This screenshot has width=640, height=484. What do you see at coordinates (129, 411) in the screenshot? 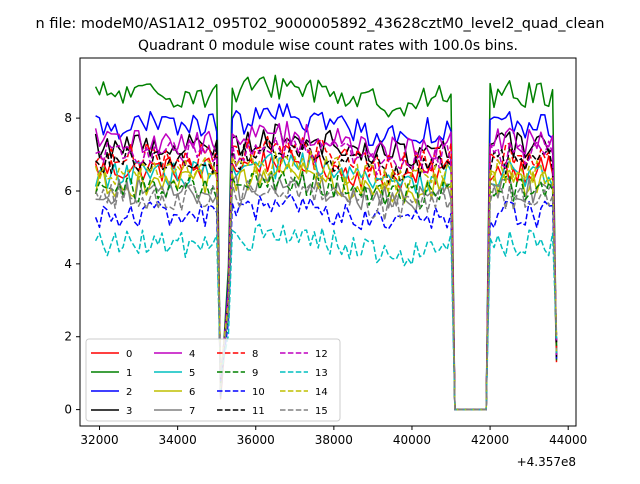
I see `legend-label-3: 3` at bounding box center [129, 411].